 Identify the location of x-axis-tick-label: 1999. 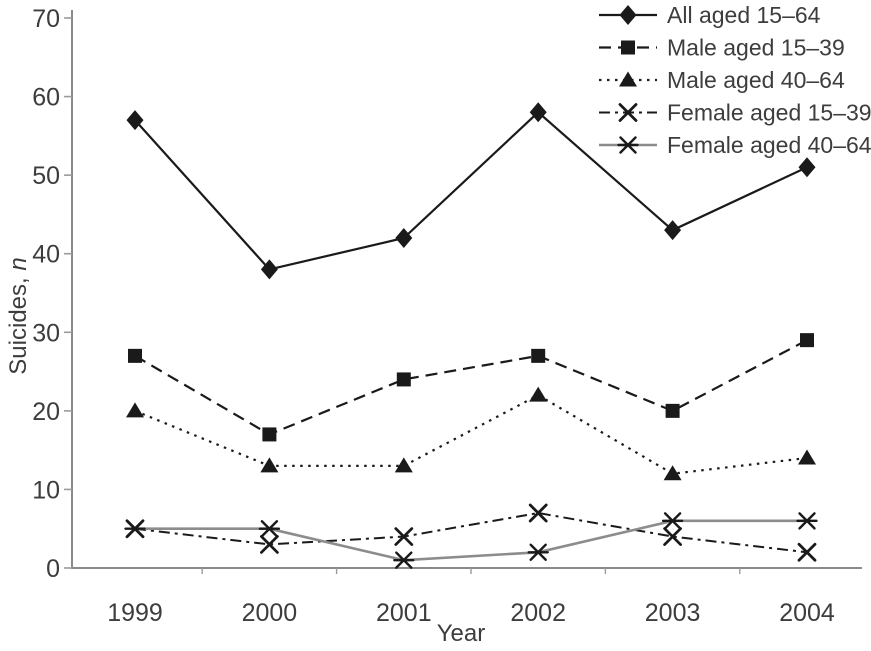
(135, 613).